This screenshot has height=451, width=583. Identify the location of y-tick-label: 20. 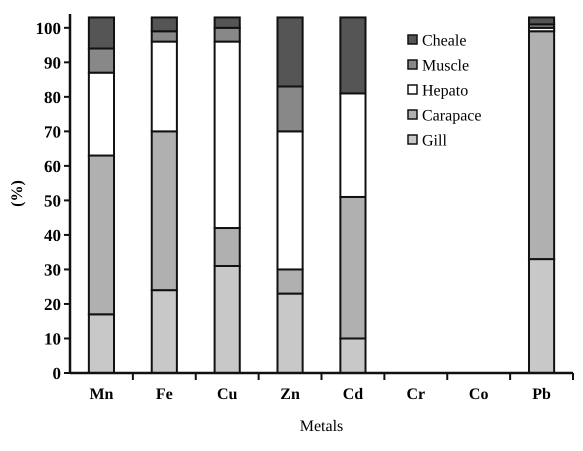
(52, 304).